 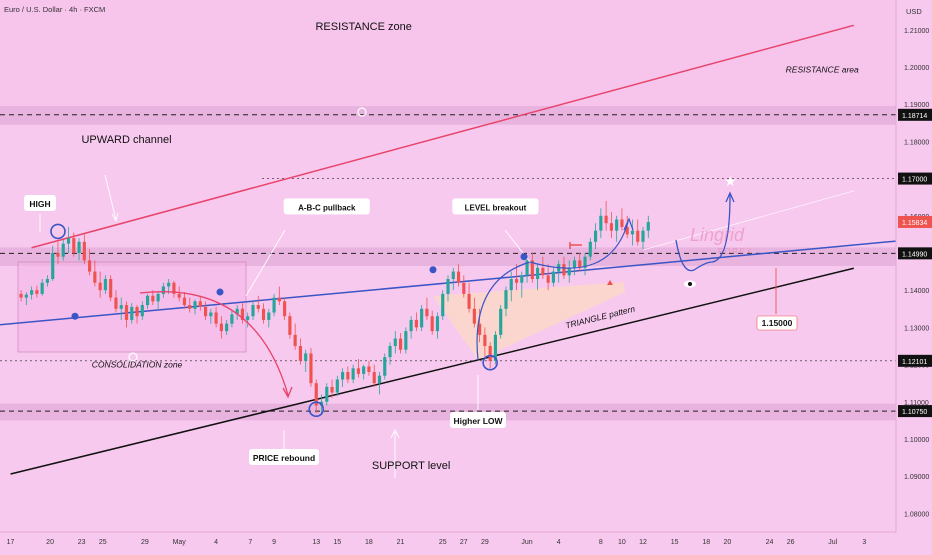 I want to click on time-tick: 26, so click(x=791, y=542).